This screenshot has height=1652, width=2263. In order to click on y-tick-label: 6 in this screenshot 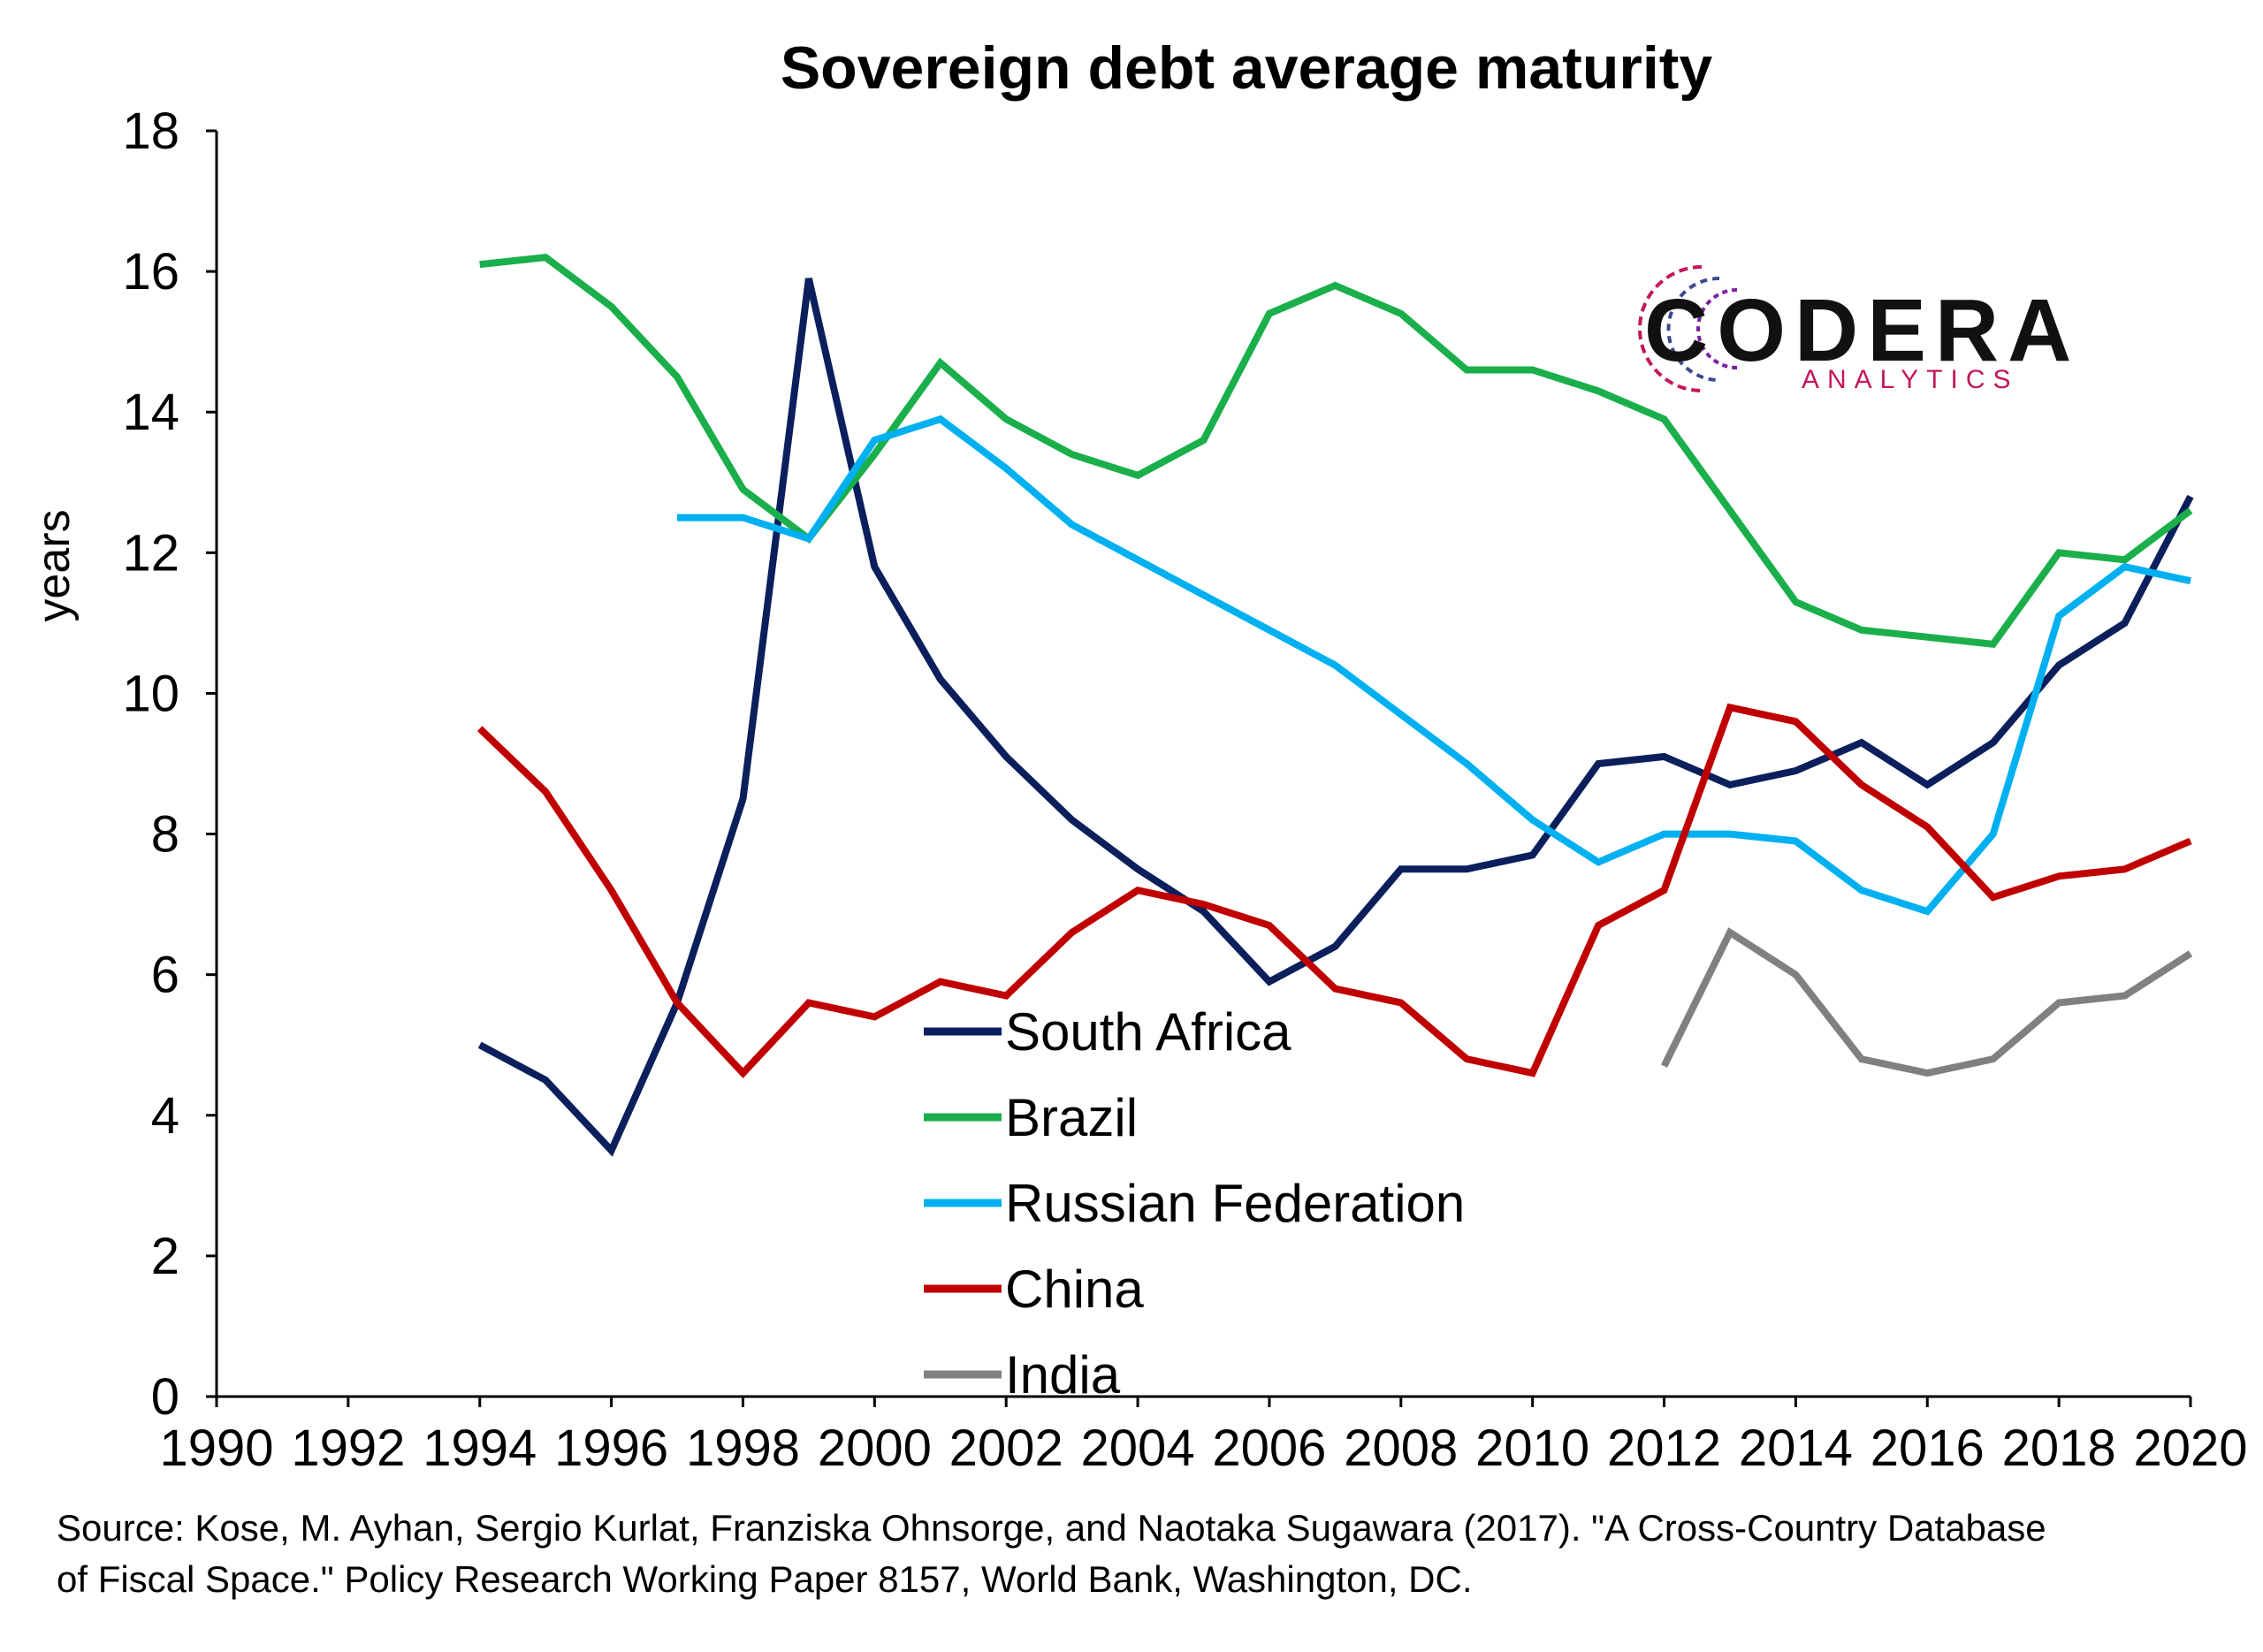, I will do `click(165, 976)`.